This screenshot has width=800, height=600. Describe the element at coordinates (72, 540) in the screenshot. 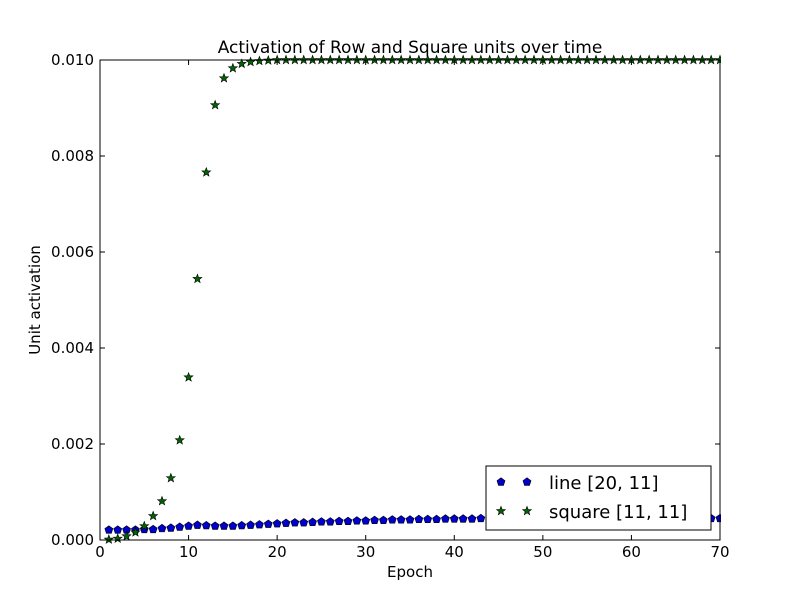

I see `y-tick-label: 0.000` at that location.